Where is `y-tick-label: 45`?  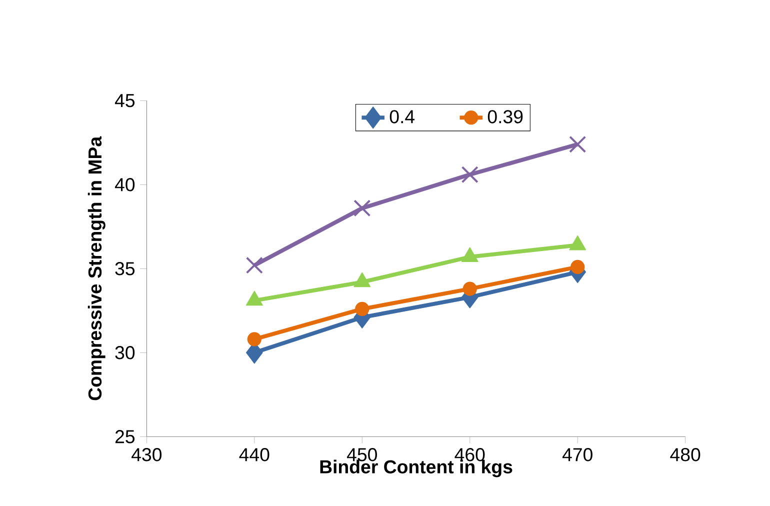 y-tick-label: 45 is located at coordinates (124, 101).